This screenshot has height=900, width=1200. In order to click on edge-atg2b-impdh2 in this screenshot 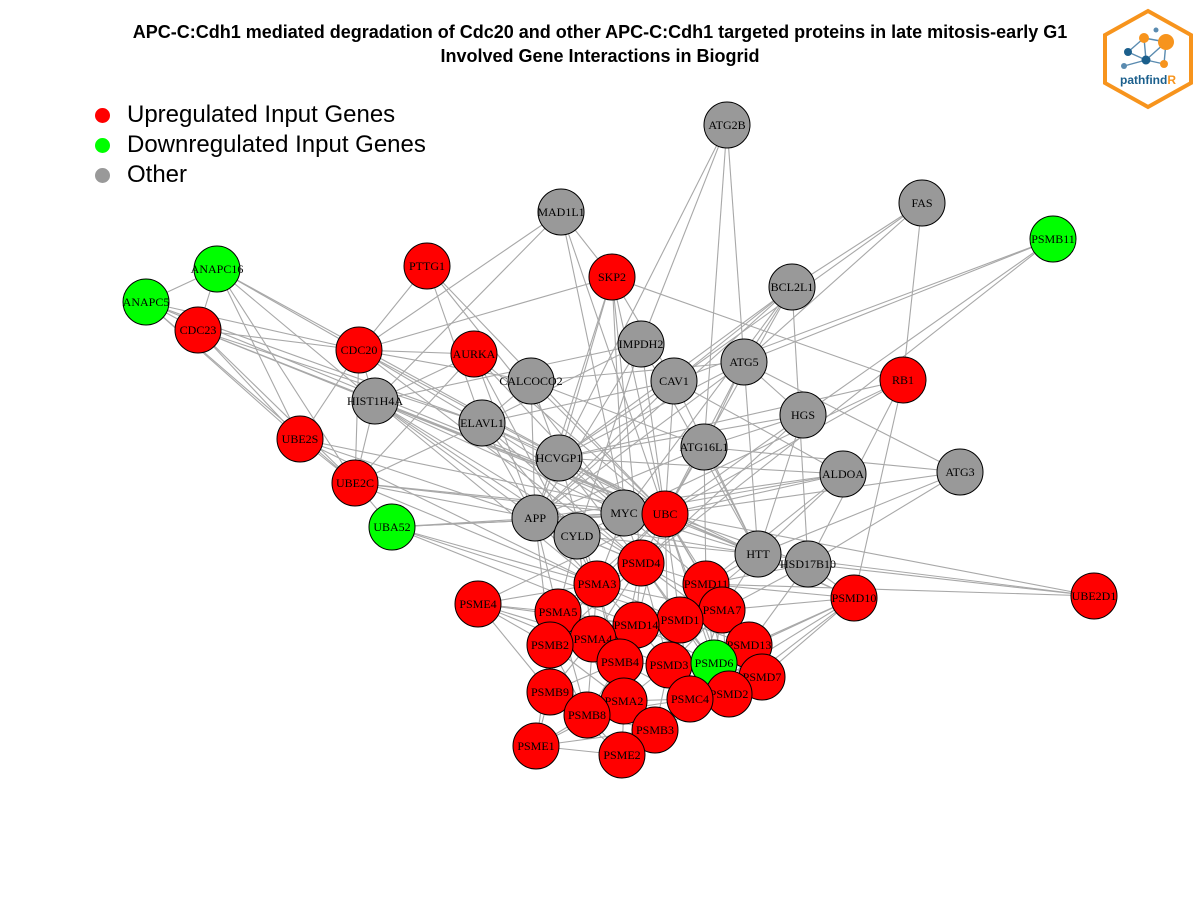, I will do `click(684, 234)`.